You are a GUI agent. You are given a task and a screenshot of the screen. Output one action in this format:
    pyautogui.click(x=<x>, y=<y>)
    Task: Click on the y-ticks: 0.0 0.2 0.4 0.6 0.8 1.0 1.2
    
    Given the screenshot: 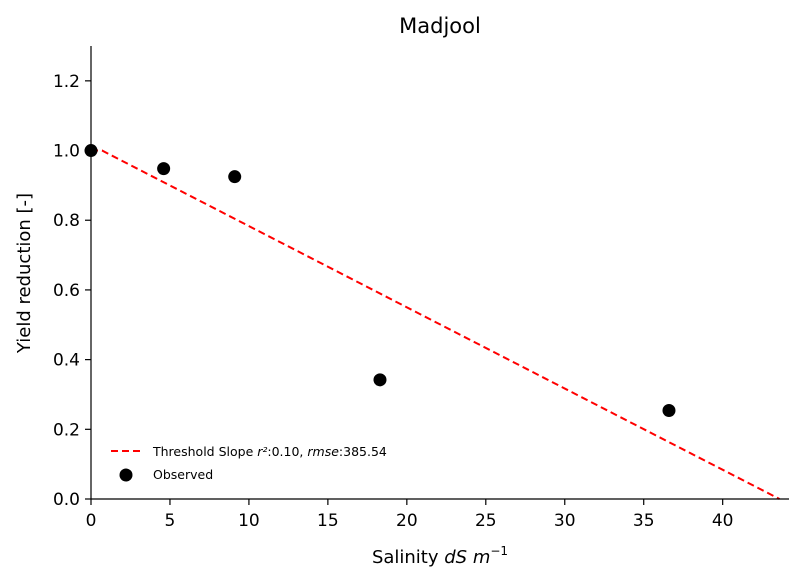 What is the action you would take?
    pyautogui.click(x=72, y=291)
    